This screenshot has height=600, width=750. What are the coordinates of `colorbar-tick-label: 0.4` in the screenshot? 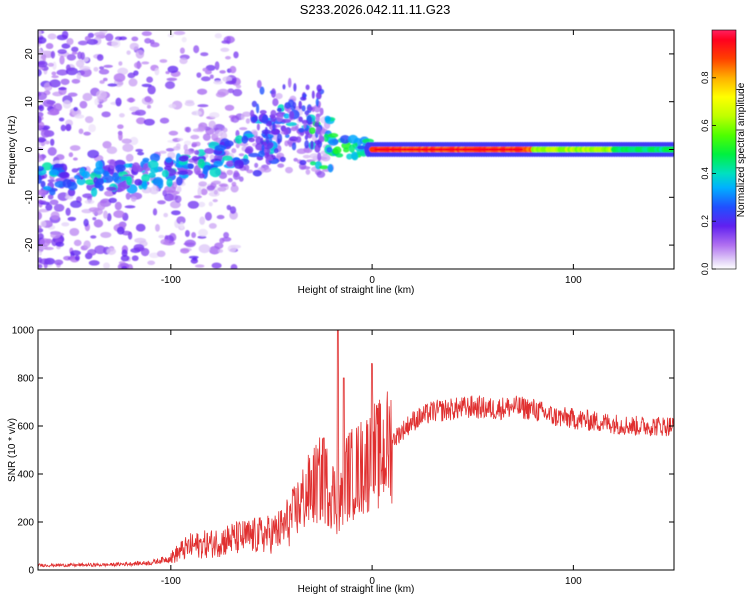 It's located at (705, 173).